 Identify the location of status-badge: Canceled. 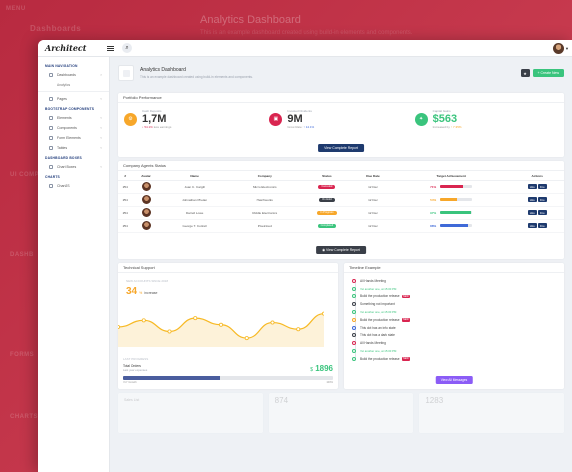
(327, 186).